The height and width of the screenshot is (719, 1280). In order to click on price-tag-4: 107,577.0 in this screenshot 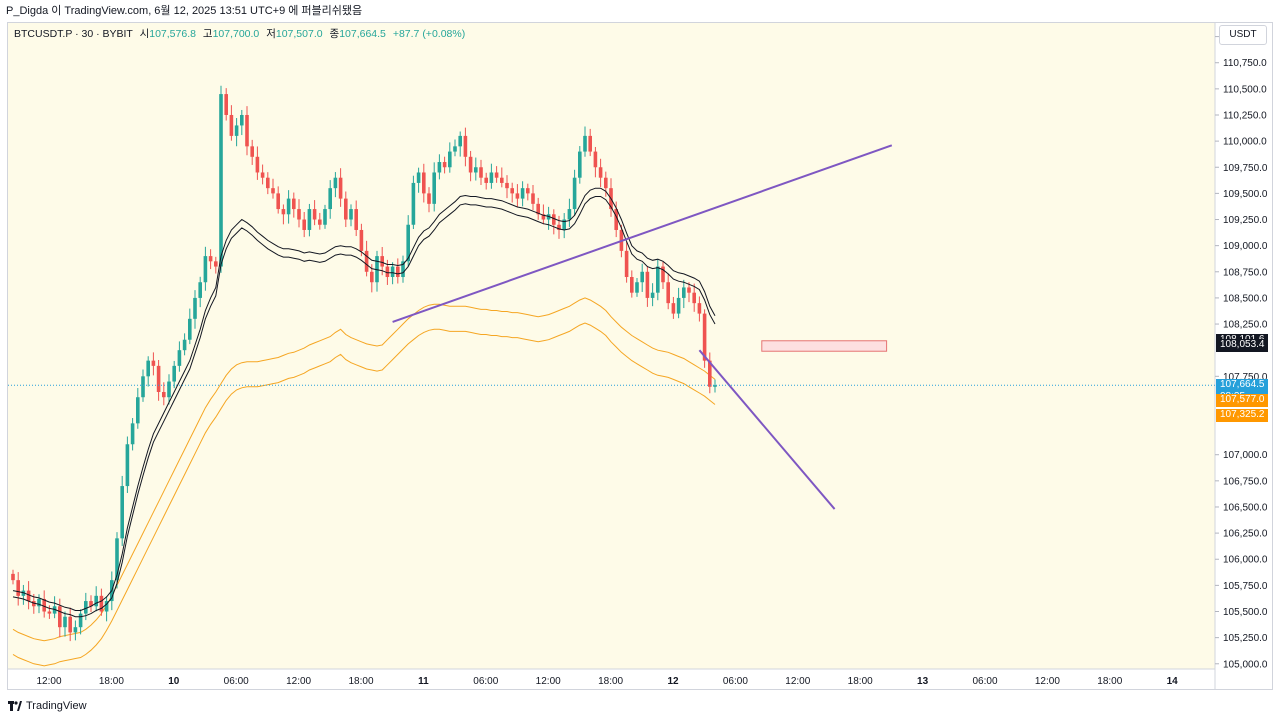, I will do `click(1242, 401)`.